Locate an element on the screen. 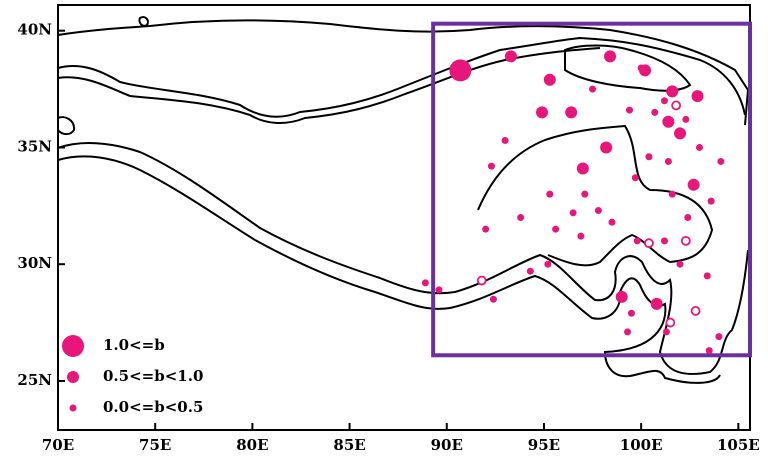 This screenshot has width=768, height=458. y-tick-label: 30N is located at coordinates (34, 263).